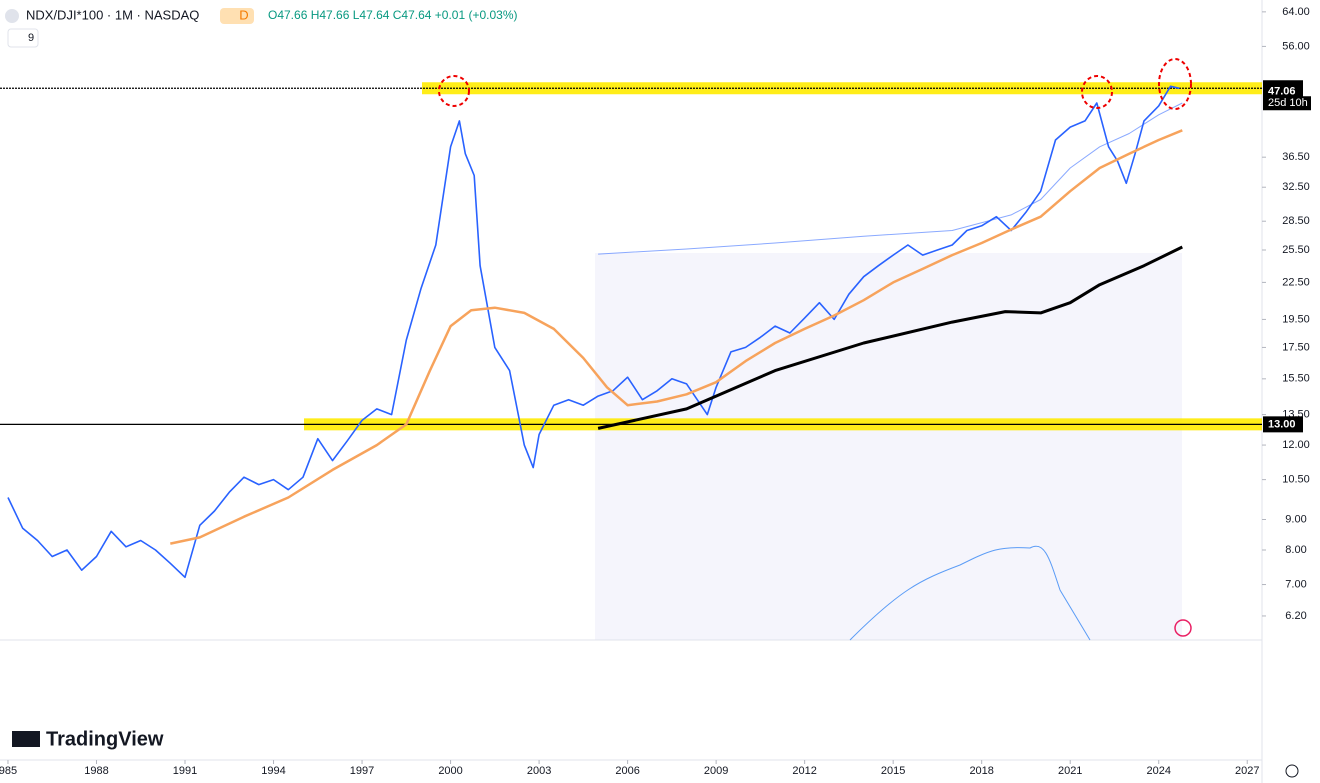  Describe the element at coordinates (31, 38) in the screenshot. I see `indicator-count: 9` at that location.